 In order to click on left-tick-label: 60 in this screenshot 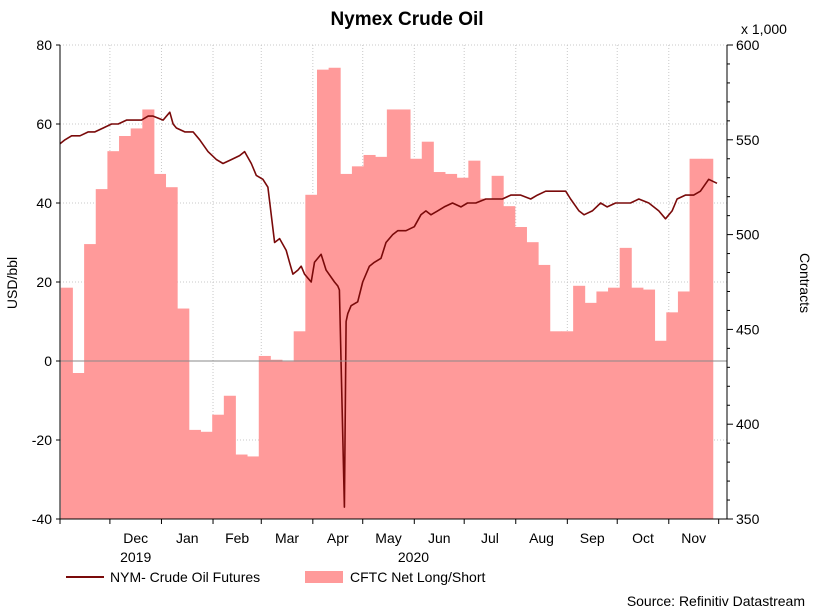, I will do `click(44, 124)`.